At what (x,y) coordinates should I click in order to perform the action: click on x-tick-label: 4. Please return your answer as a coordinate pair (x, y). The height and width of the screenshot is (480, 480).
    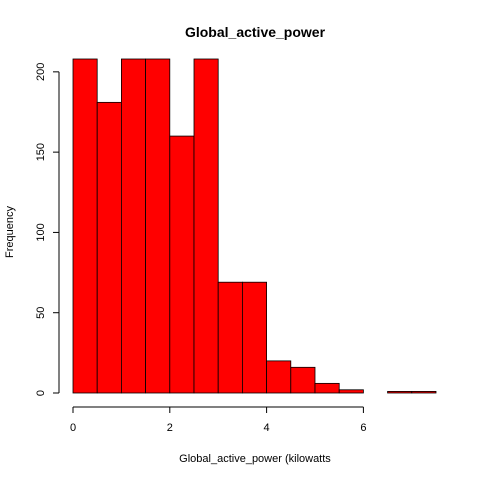
    Looking at the image, I should click on (267, 428).